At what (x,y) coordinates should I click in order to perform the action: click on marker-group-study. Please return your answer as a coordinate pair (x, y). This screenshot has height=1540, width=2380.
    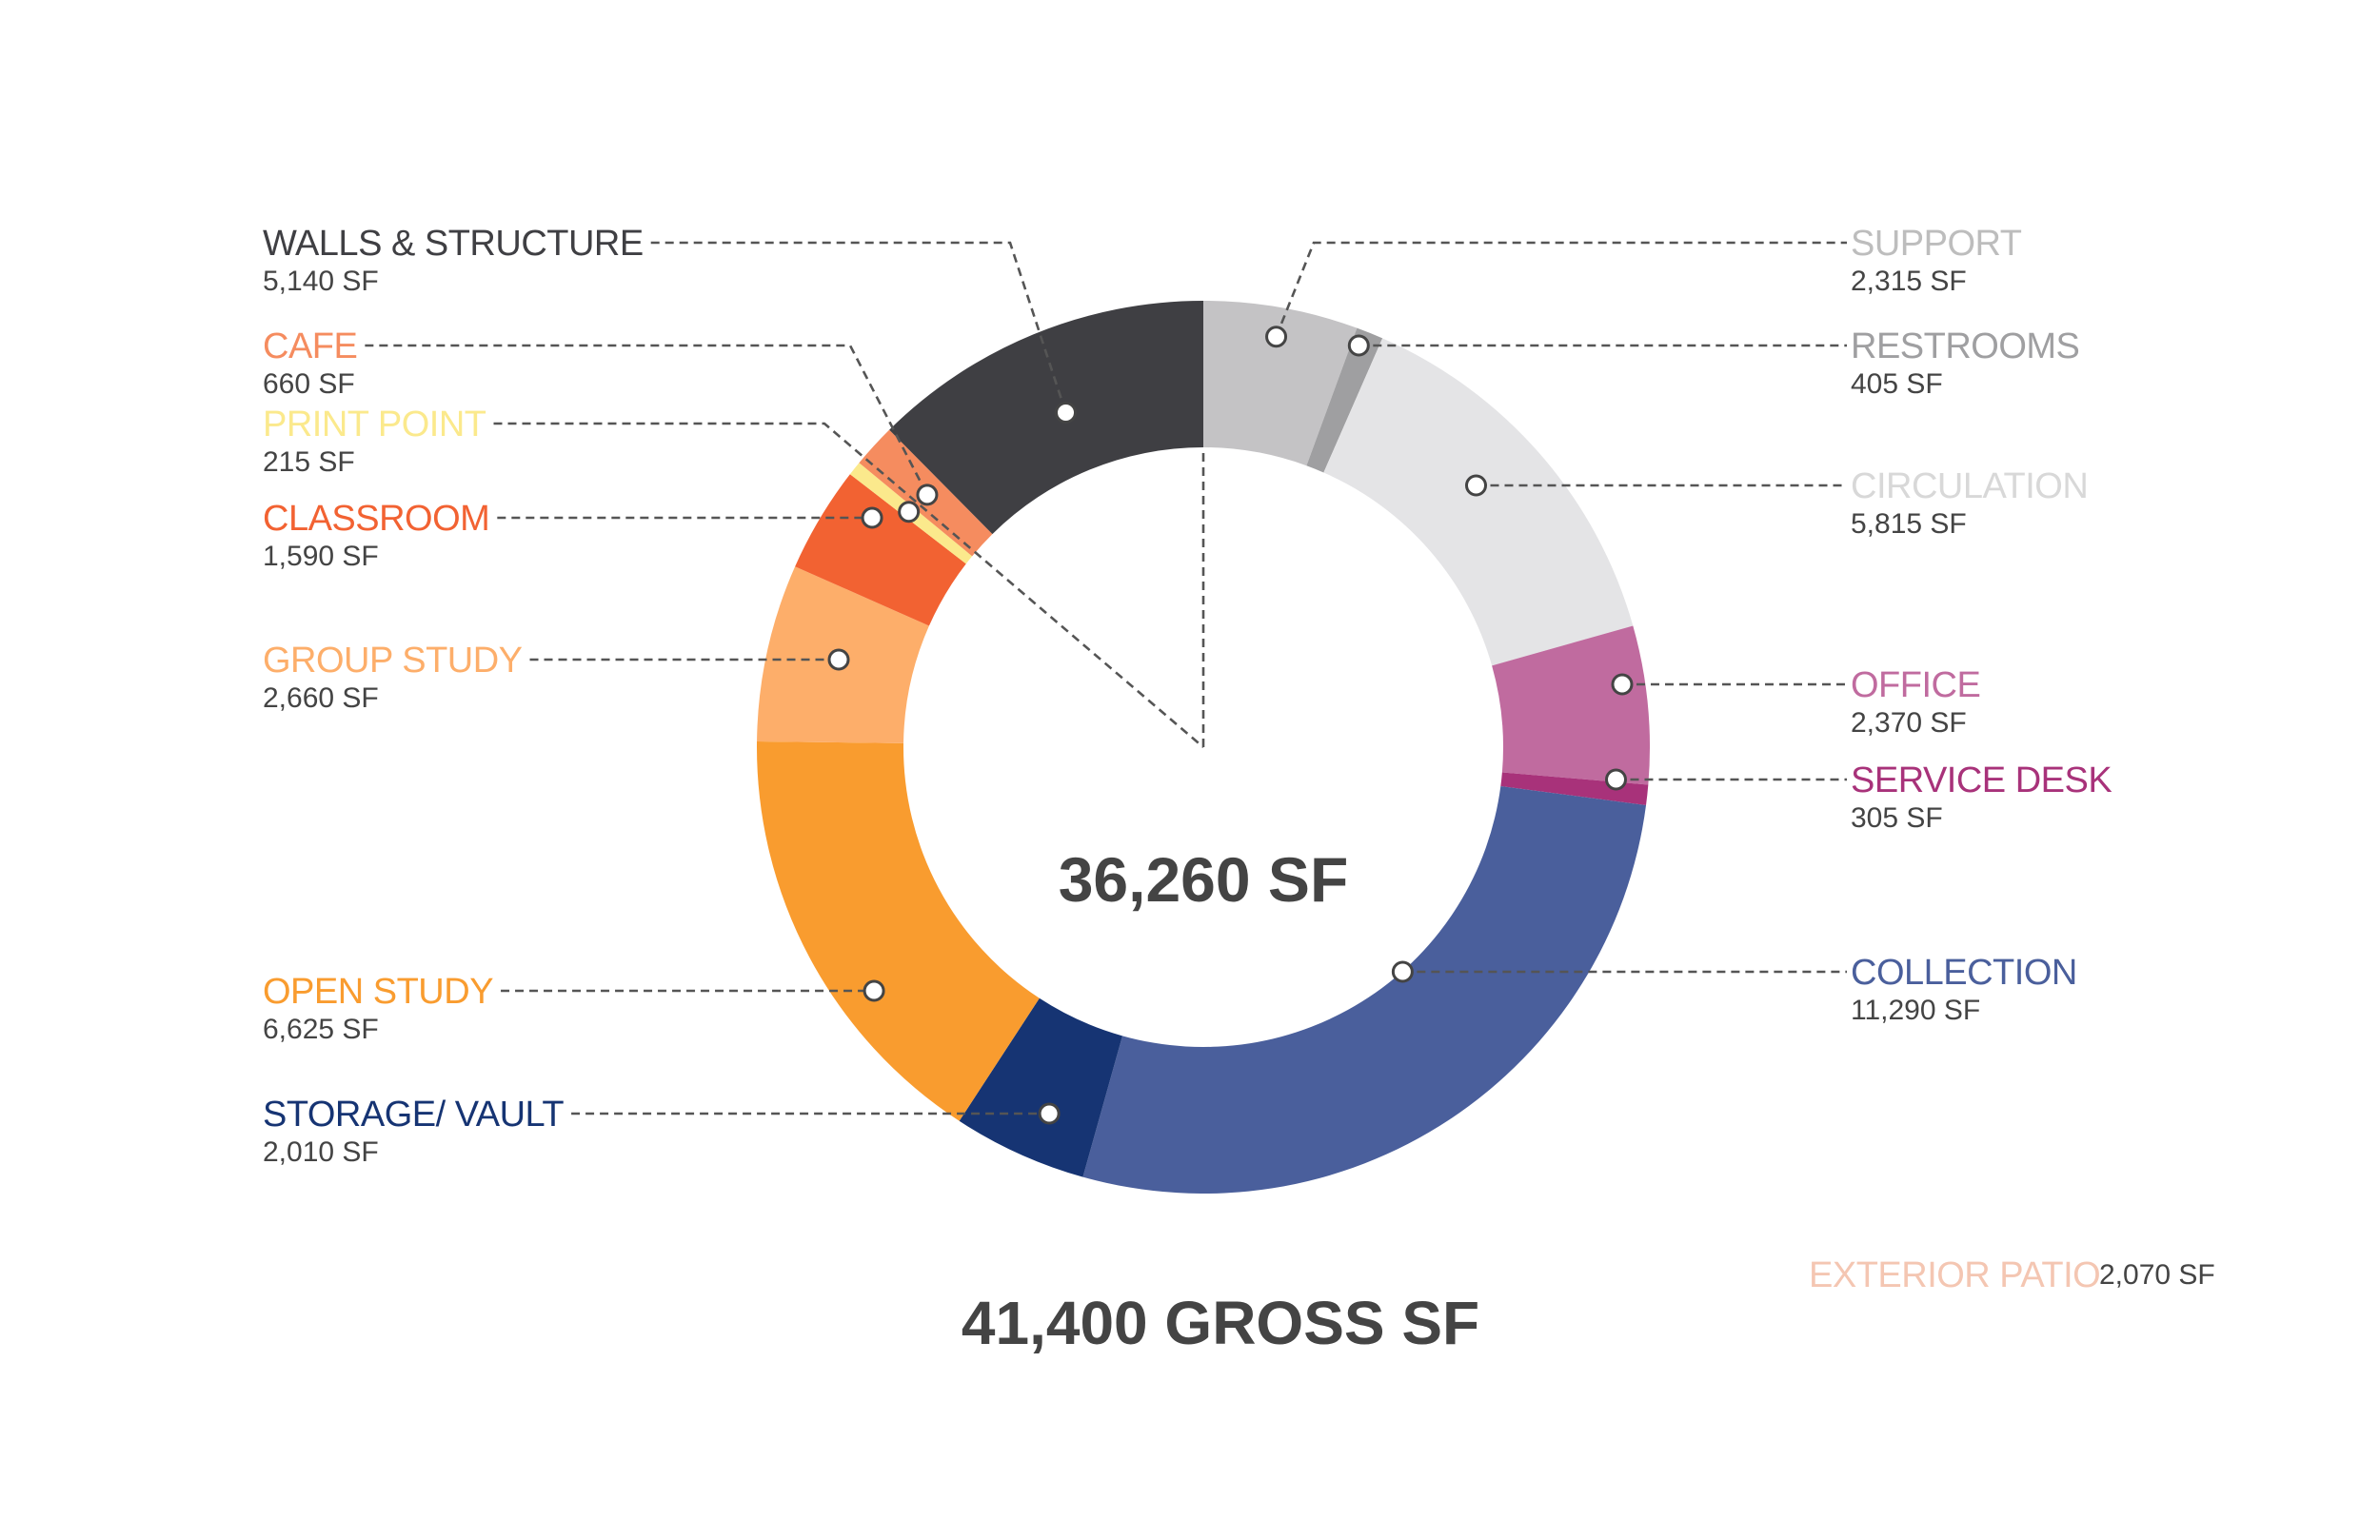
    Looking at the image, I should click on (838, 659).